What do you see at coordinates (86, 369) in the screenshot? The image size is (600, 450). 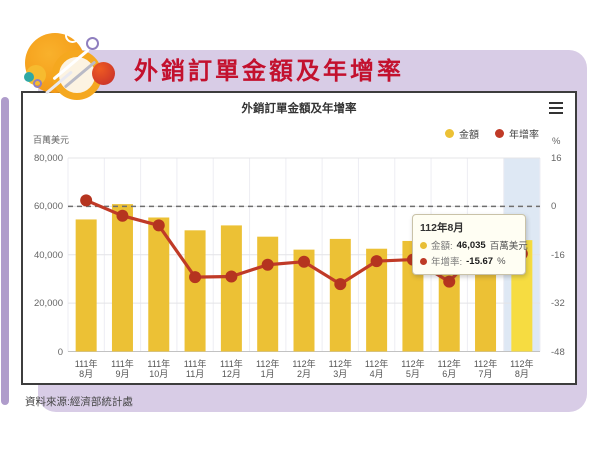 I see `x-axis-category-label: 111年 8月` at bounding box center [86, 369].